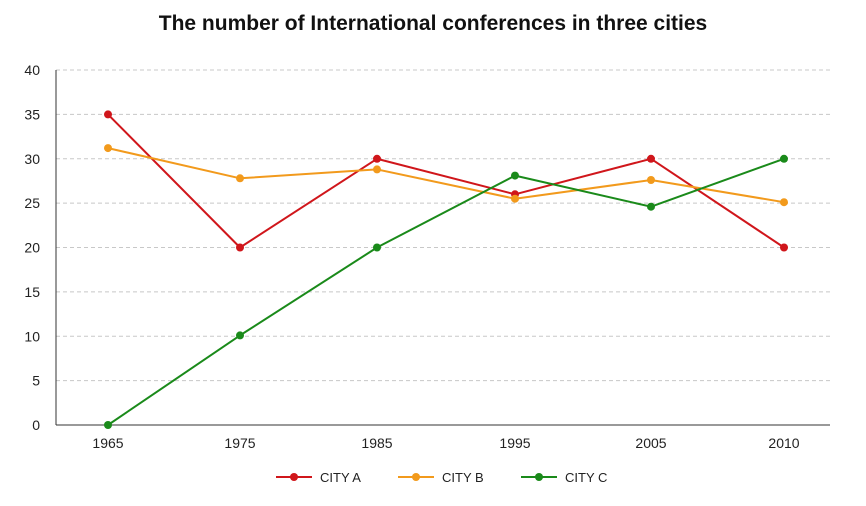 The height and width of the screenshot is (506, 866). Describe the element at coordinates (463, 477) in the screenshot. I see `legend-label: CITY B` at that location.